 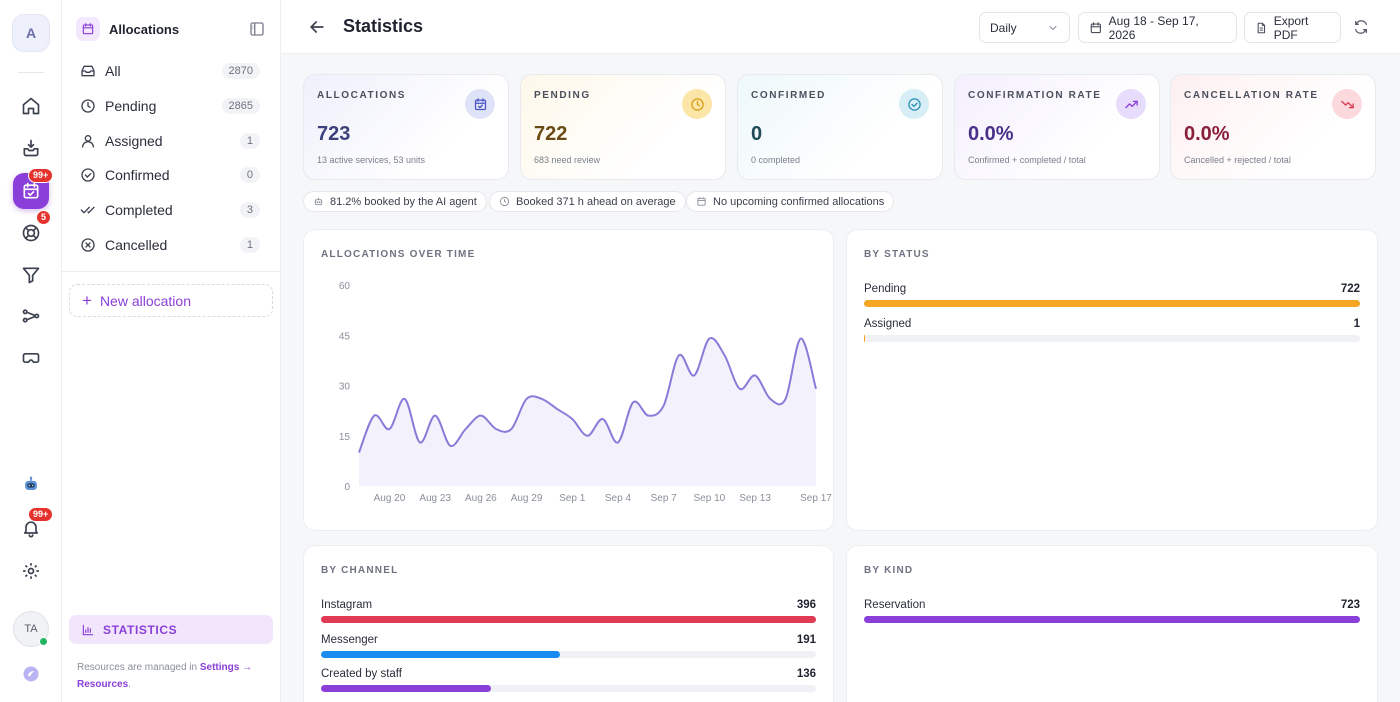 I want to click on vr-headset-icon, so click(x=31, y=358).